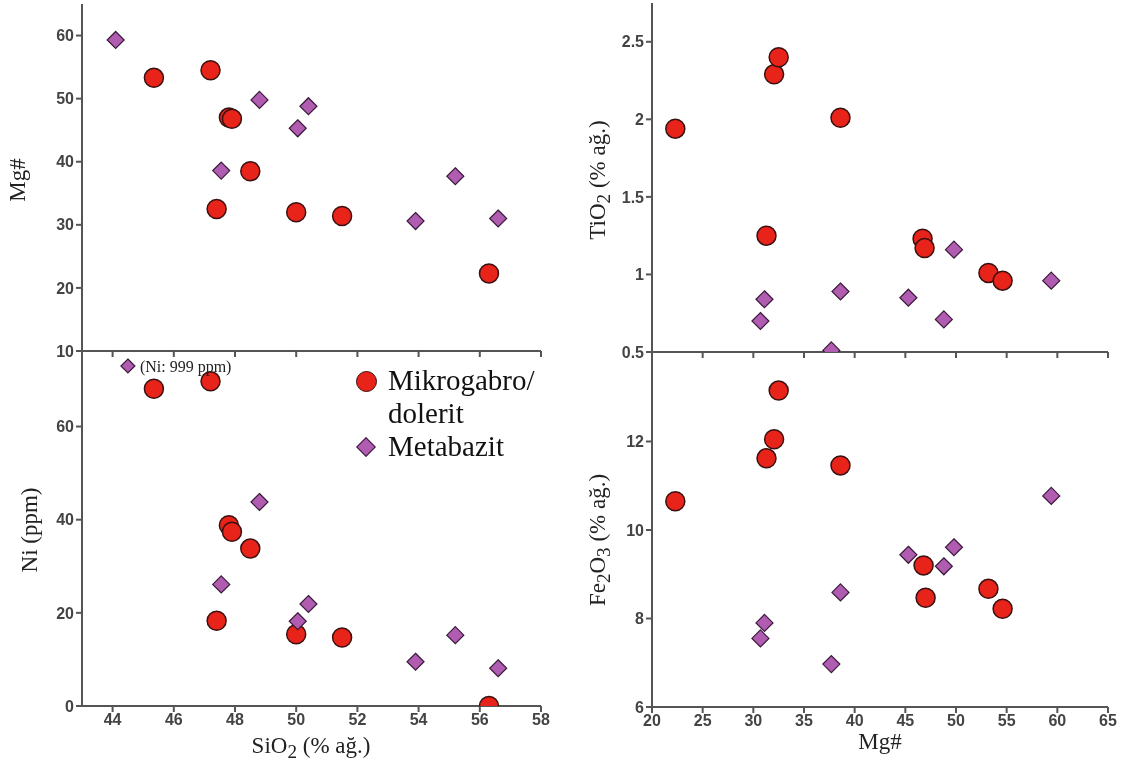  Describe the element at coordinates (1108, 721) in the screenshot. I see `x-tick-label: 65` at that location.